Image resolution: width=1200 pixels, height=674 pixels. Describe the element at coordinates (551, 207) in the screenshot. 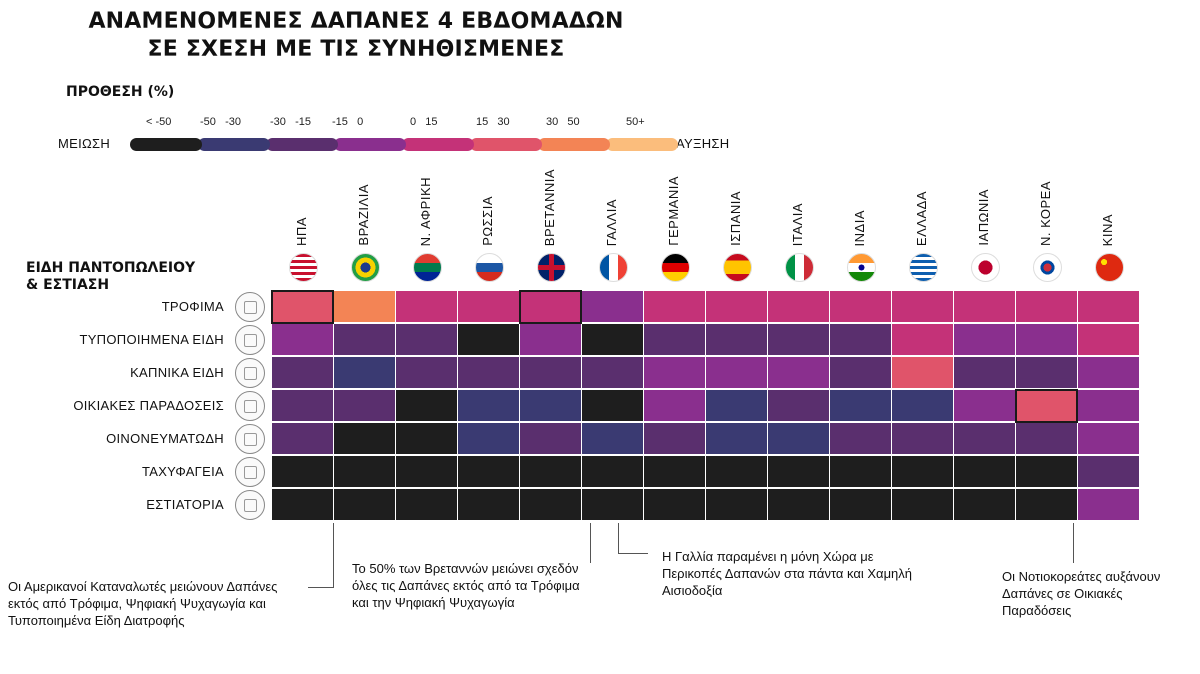

I see `column-header: ΒΡΕΤΑΝΝΙΑ` at that location.